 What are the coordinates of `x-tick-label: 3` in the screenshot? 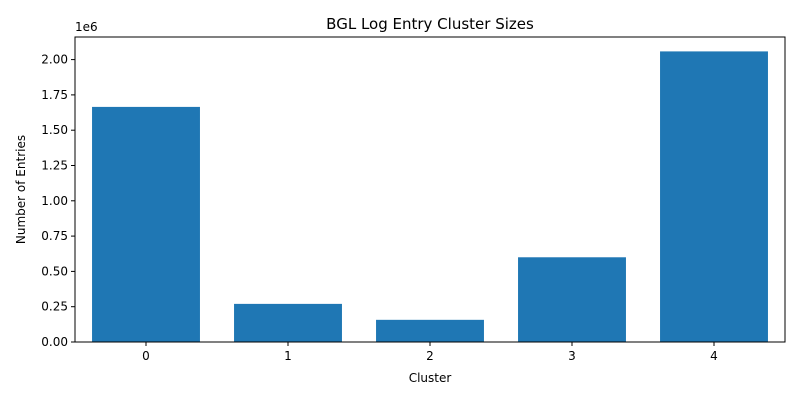 It's located at (572, 356).